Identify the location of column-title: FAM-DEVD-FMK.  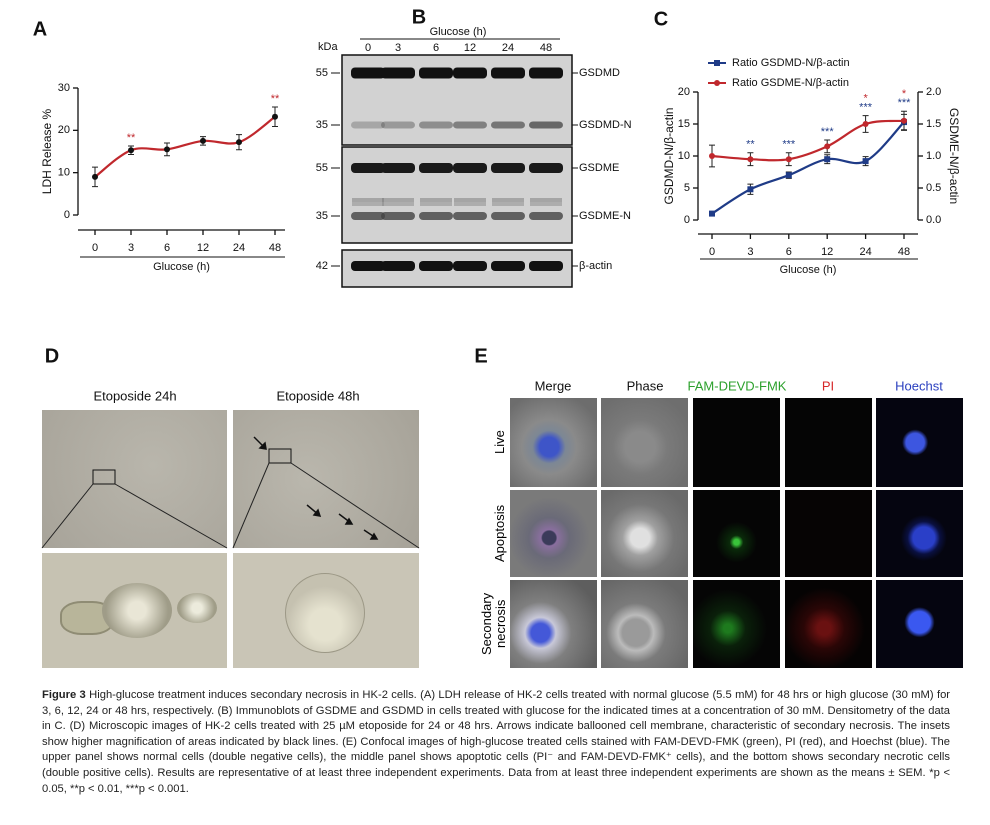
(737, 385).